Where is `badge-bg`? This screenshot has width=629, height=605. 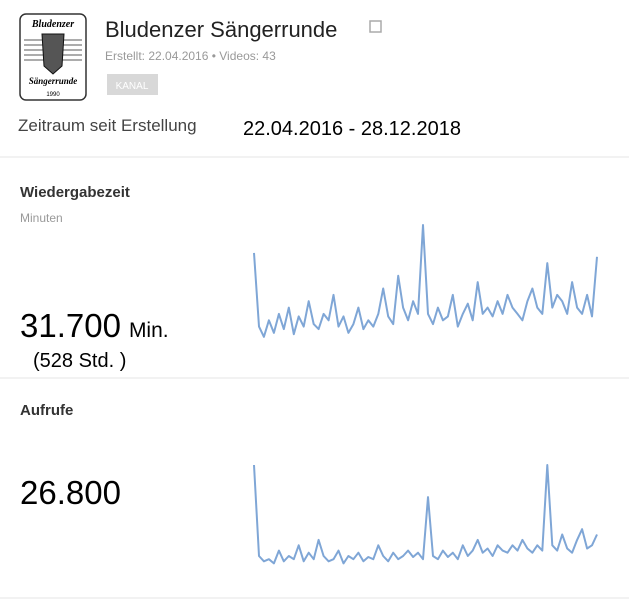
badge-bg is located at coordinates (132, 84).